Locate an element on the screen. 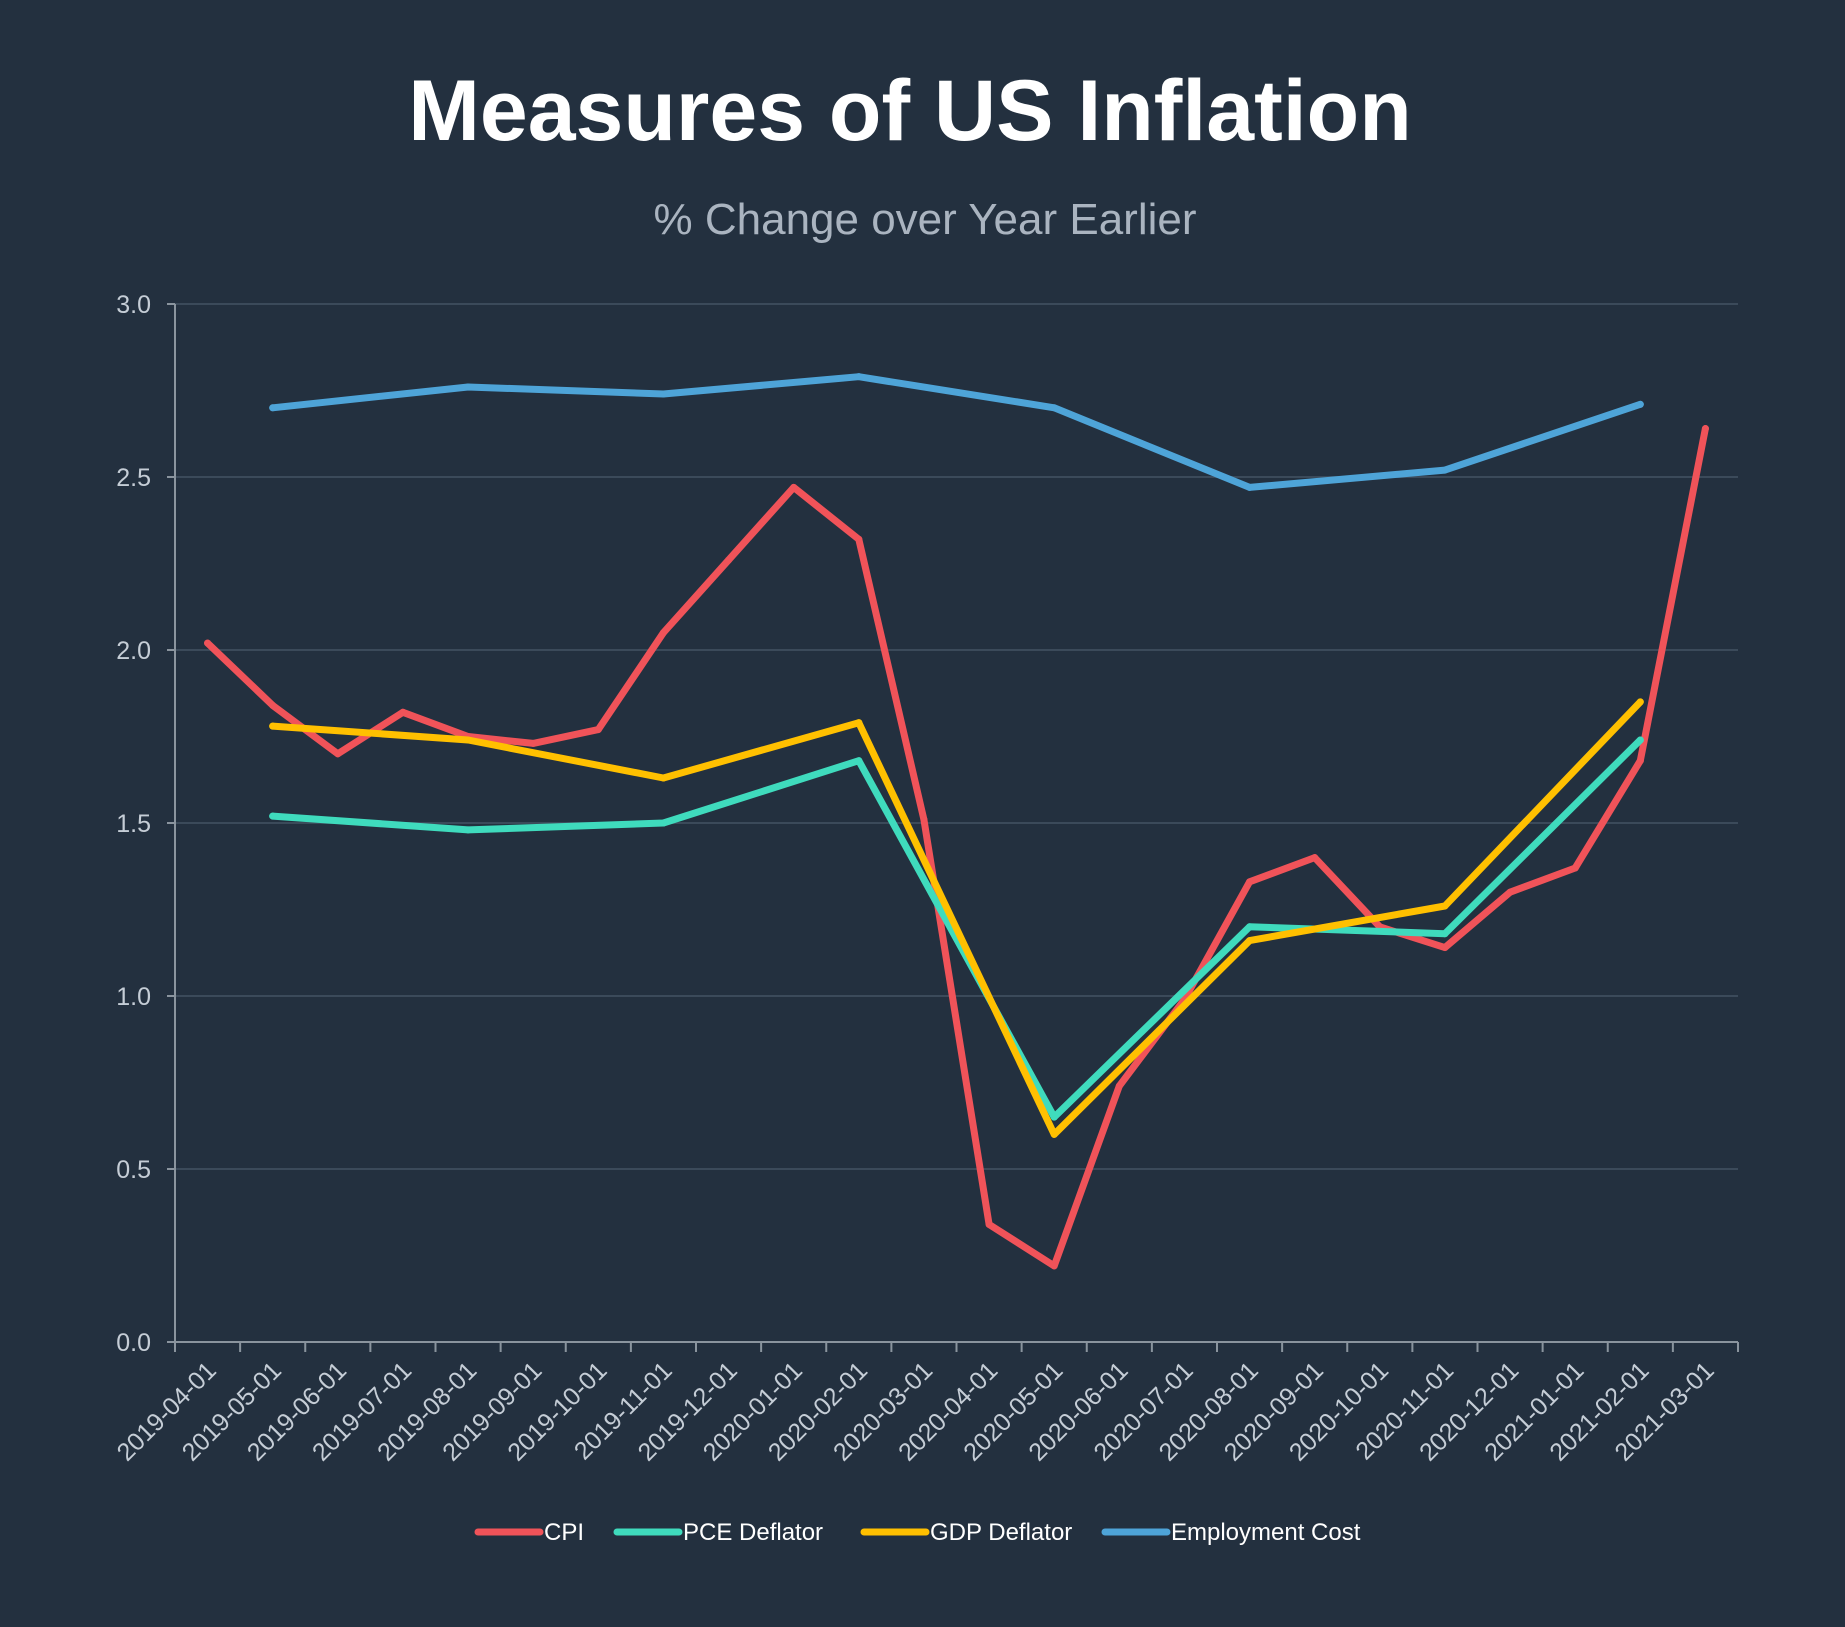 This screenshot has width=1845, height=1627. legend-label: Employment Cost is located at coordinates (1266, 1532).